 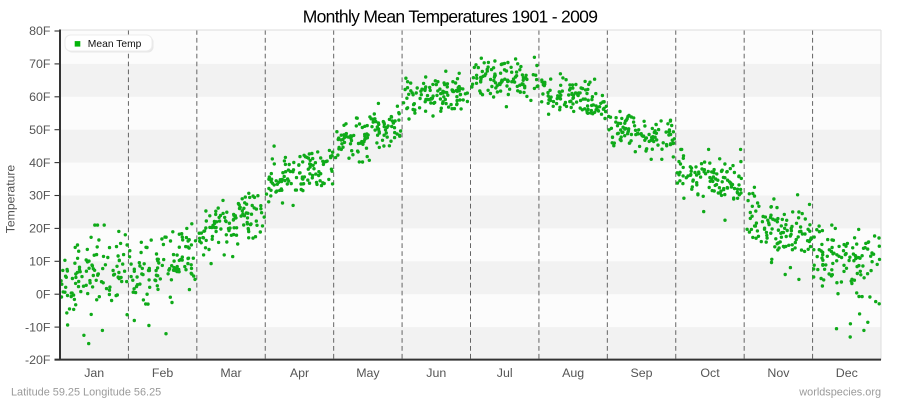 What do you see at coordinates (11, 199) in the screenshot?
I see `svg-text: Temperature` at bounding box center [11, 199].